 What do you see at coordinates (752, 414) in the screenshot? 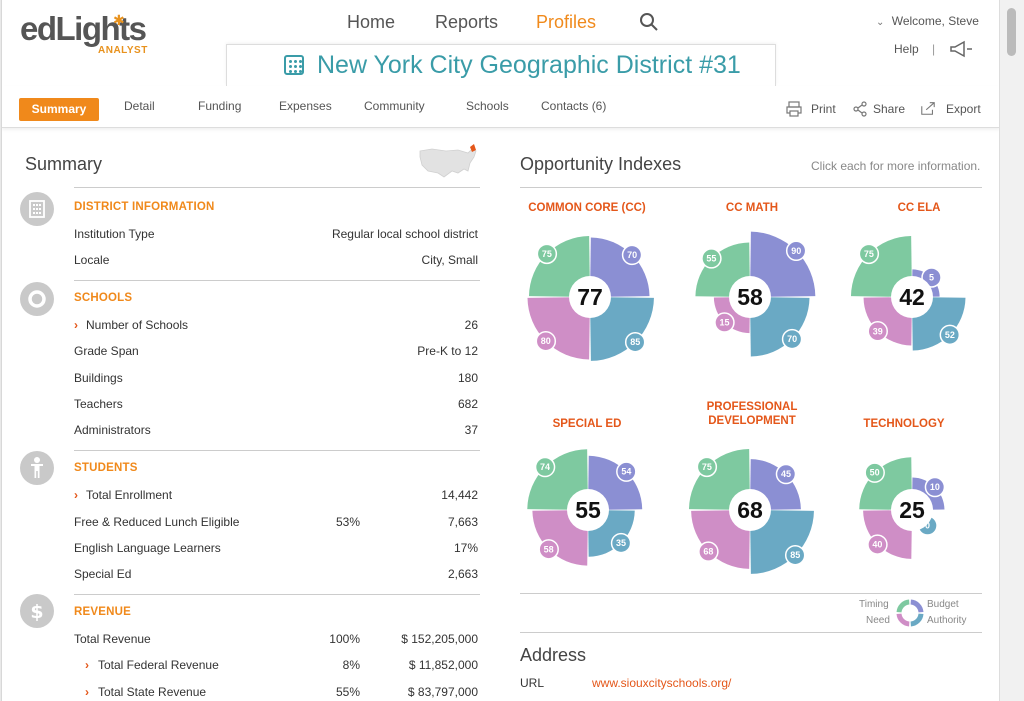
I see `chart-label-professional-dev: PROFESSIONAL DEVELOPMENT` at bounding box center [752, 414].